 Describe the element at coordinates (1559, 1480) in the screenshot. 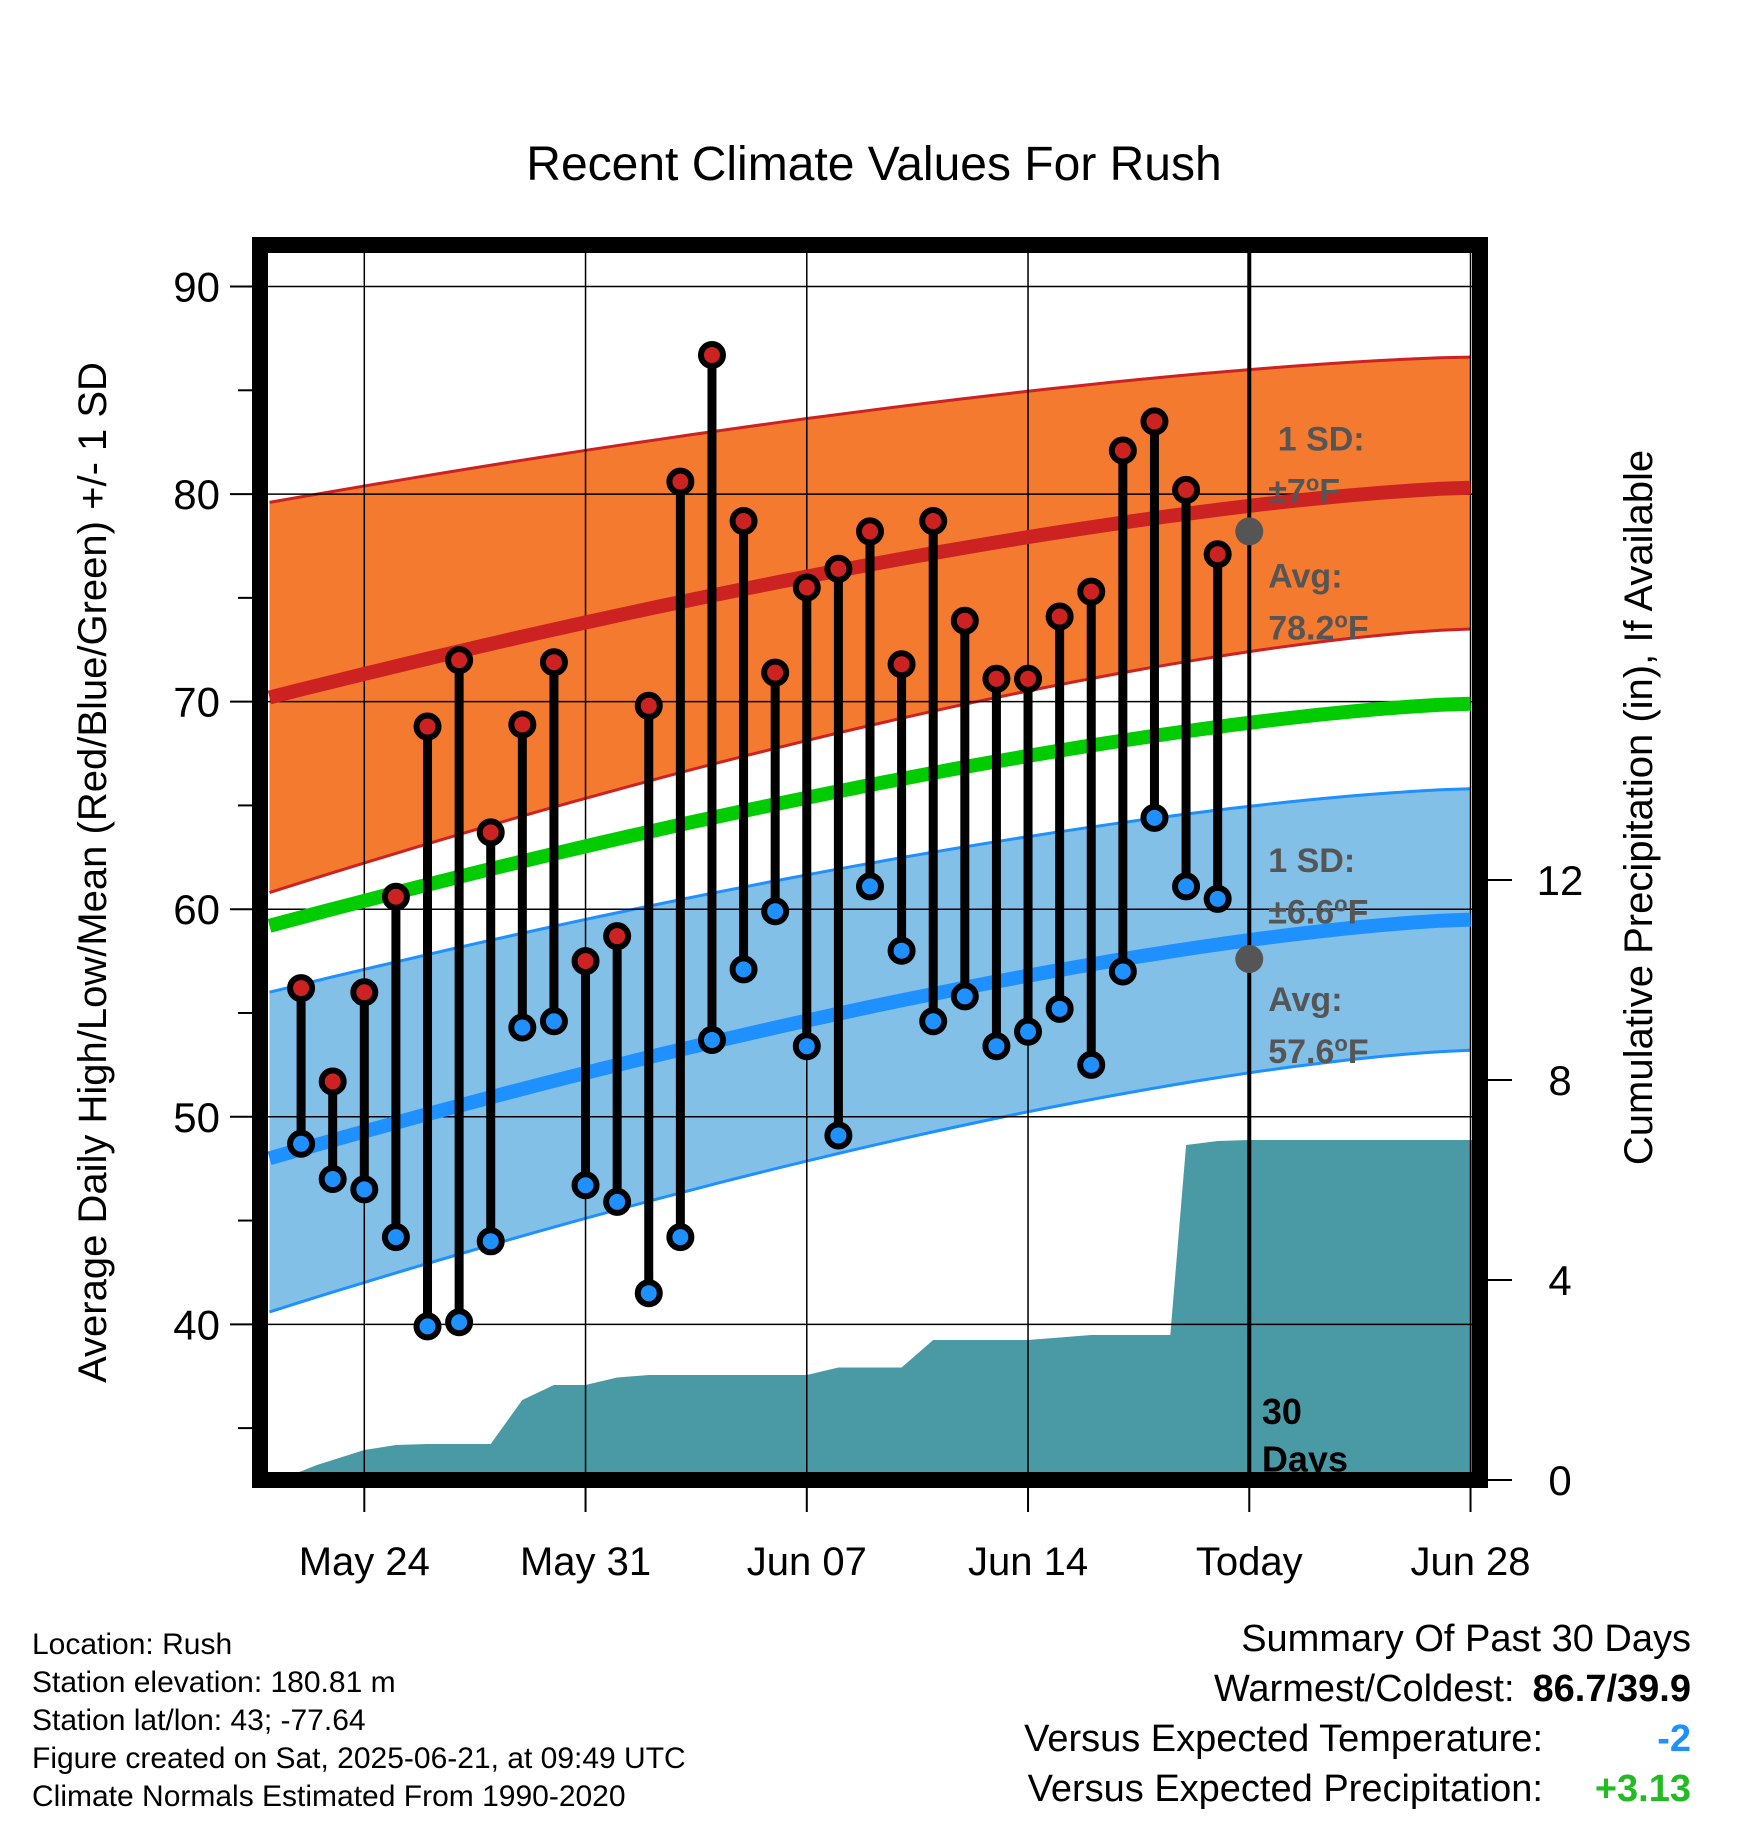

I see `y-right-tick-label: 0` at that location.